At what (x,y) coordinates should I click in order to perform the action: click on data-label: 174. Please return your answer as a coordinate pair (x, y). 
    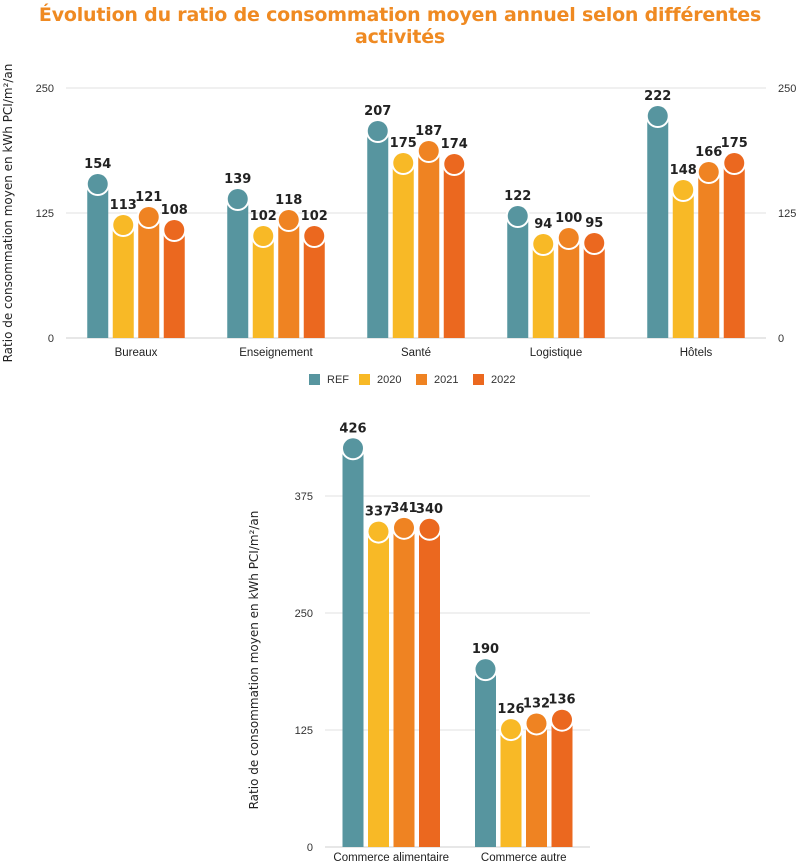
    Looking at the image, I should click on (454, 144).